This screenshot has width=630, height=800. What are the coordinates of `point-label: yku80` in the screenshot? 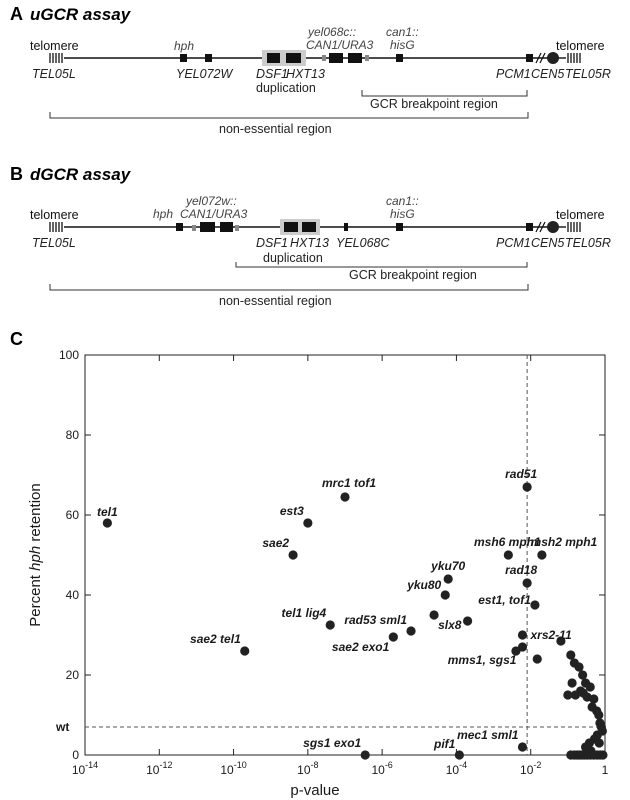 It's located at (423, 585).